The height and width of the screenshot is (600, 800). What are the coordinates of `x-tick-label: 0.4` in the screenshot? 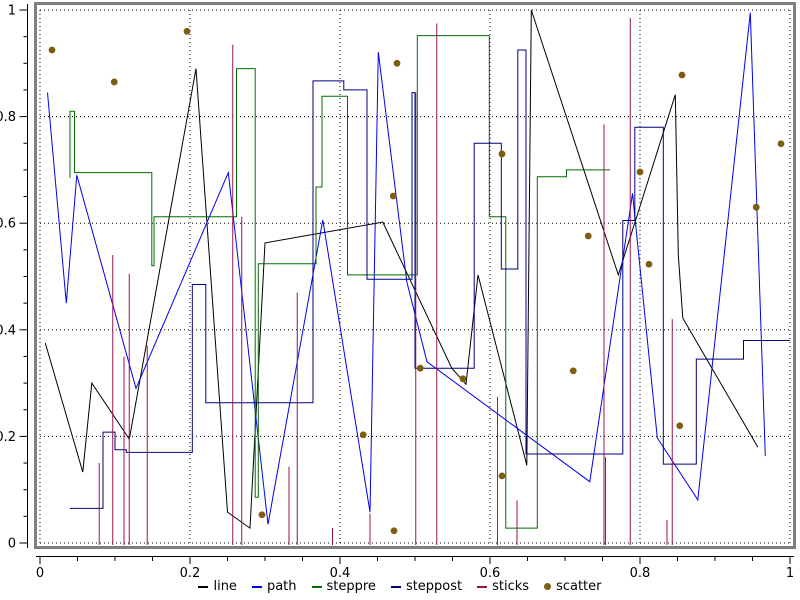 It's located at (340, 572).